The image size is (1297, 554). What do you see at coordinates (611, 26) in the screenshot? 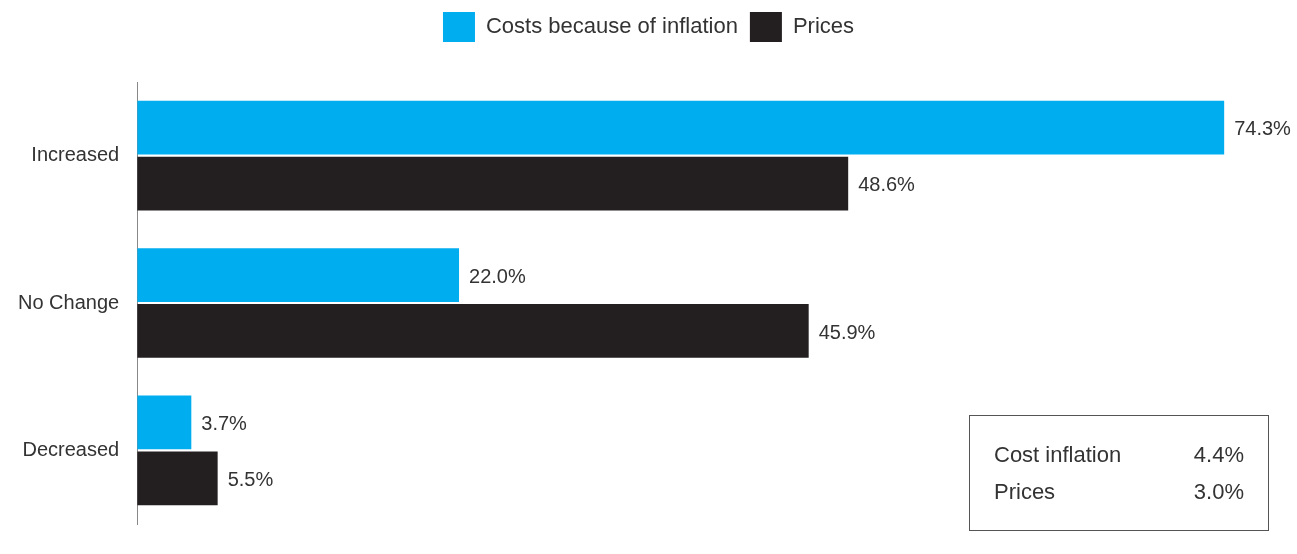
I see `legend-label: Costs because of inflation` at bounding box center [611, 26].